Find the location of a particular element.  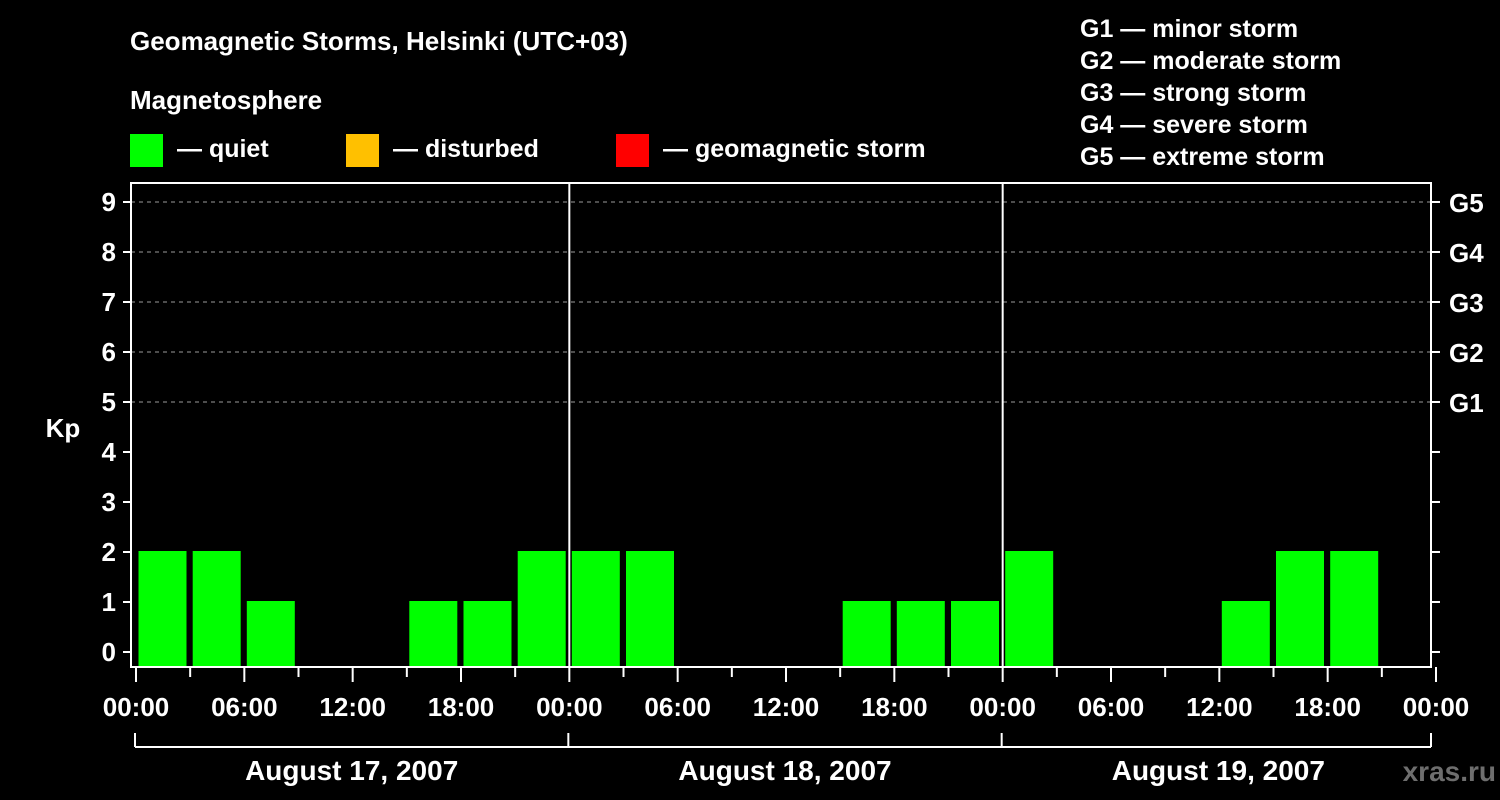

storm-legend-line-3: G3 — strong storm is located at coordinates (1193, 93).